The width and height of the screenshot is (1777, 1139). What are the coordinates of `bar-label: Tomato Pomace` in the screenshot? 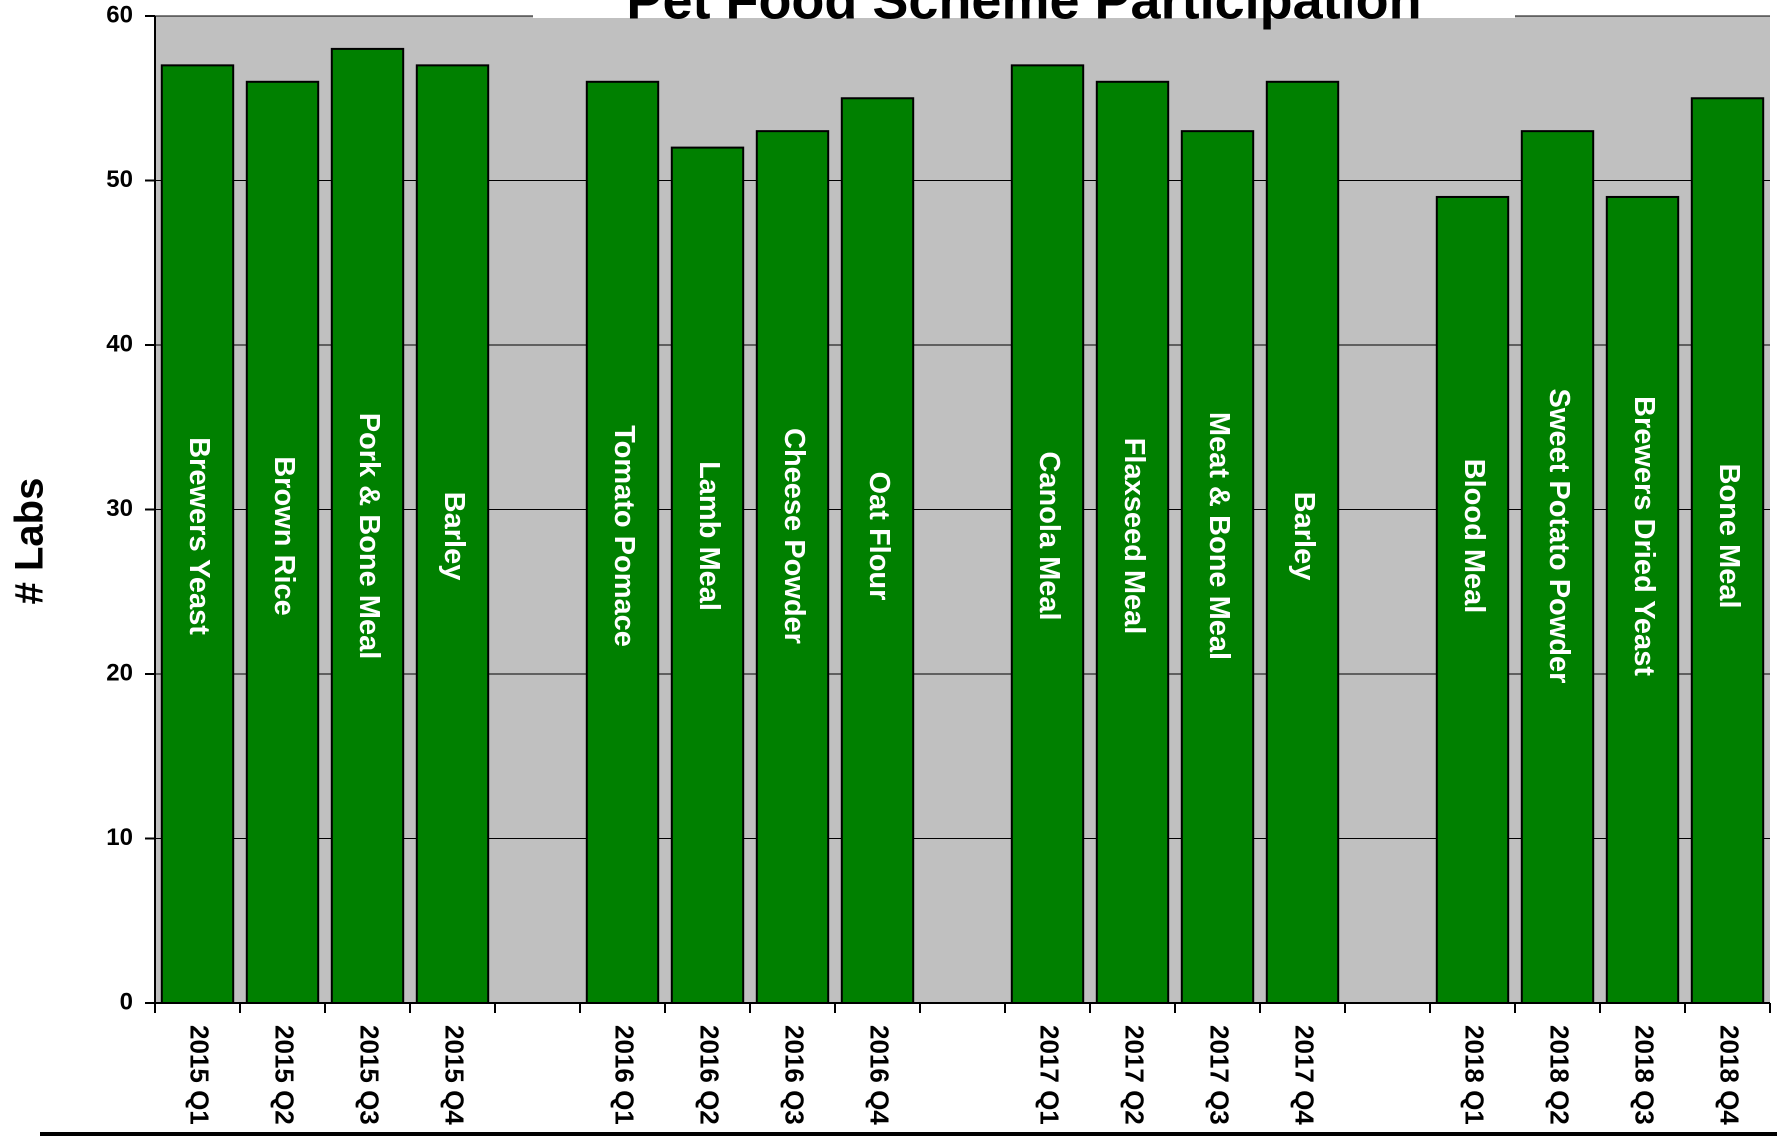 It's located at (624, 536).